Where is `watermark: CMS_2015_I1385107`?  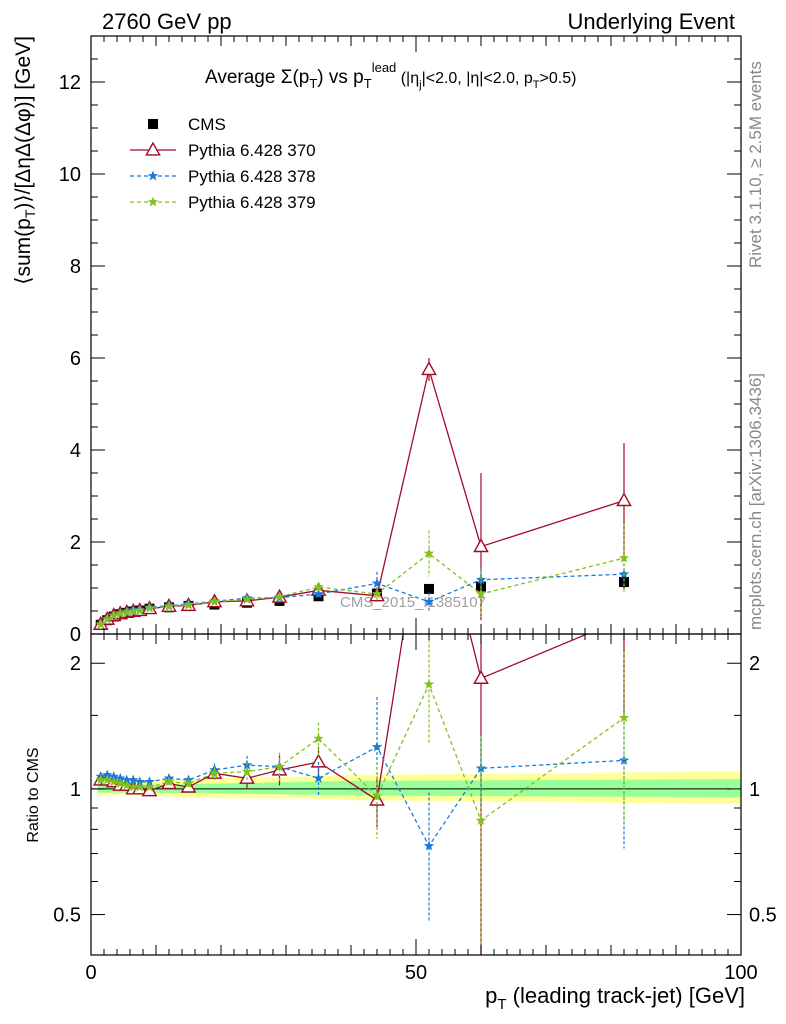 watermark: CMS_2015_I1385107 is located at coordinates (413, 602).